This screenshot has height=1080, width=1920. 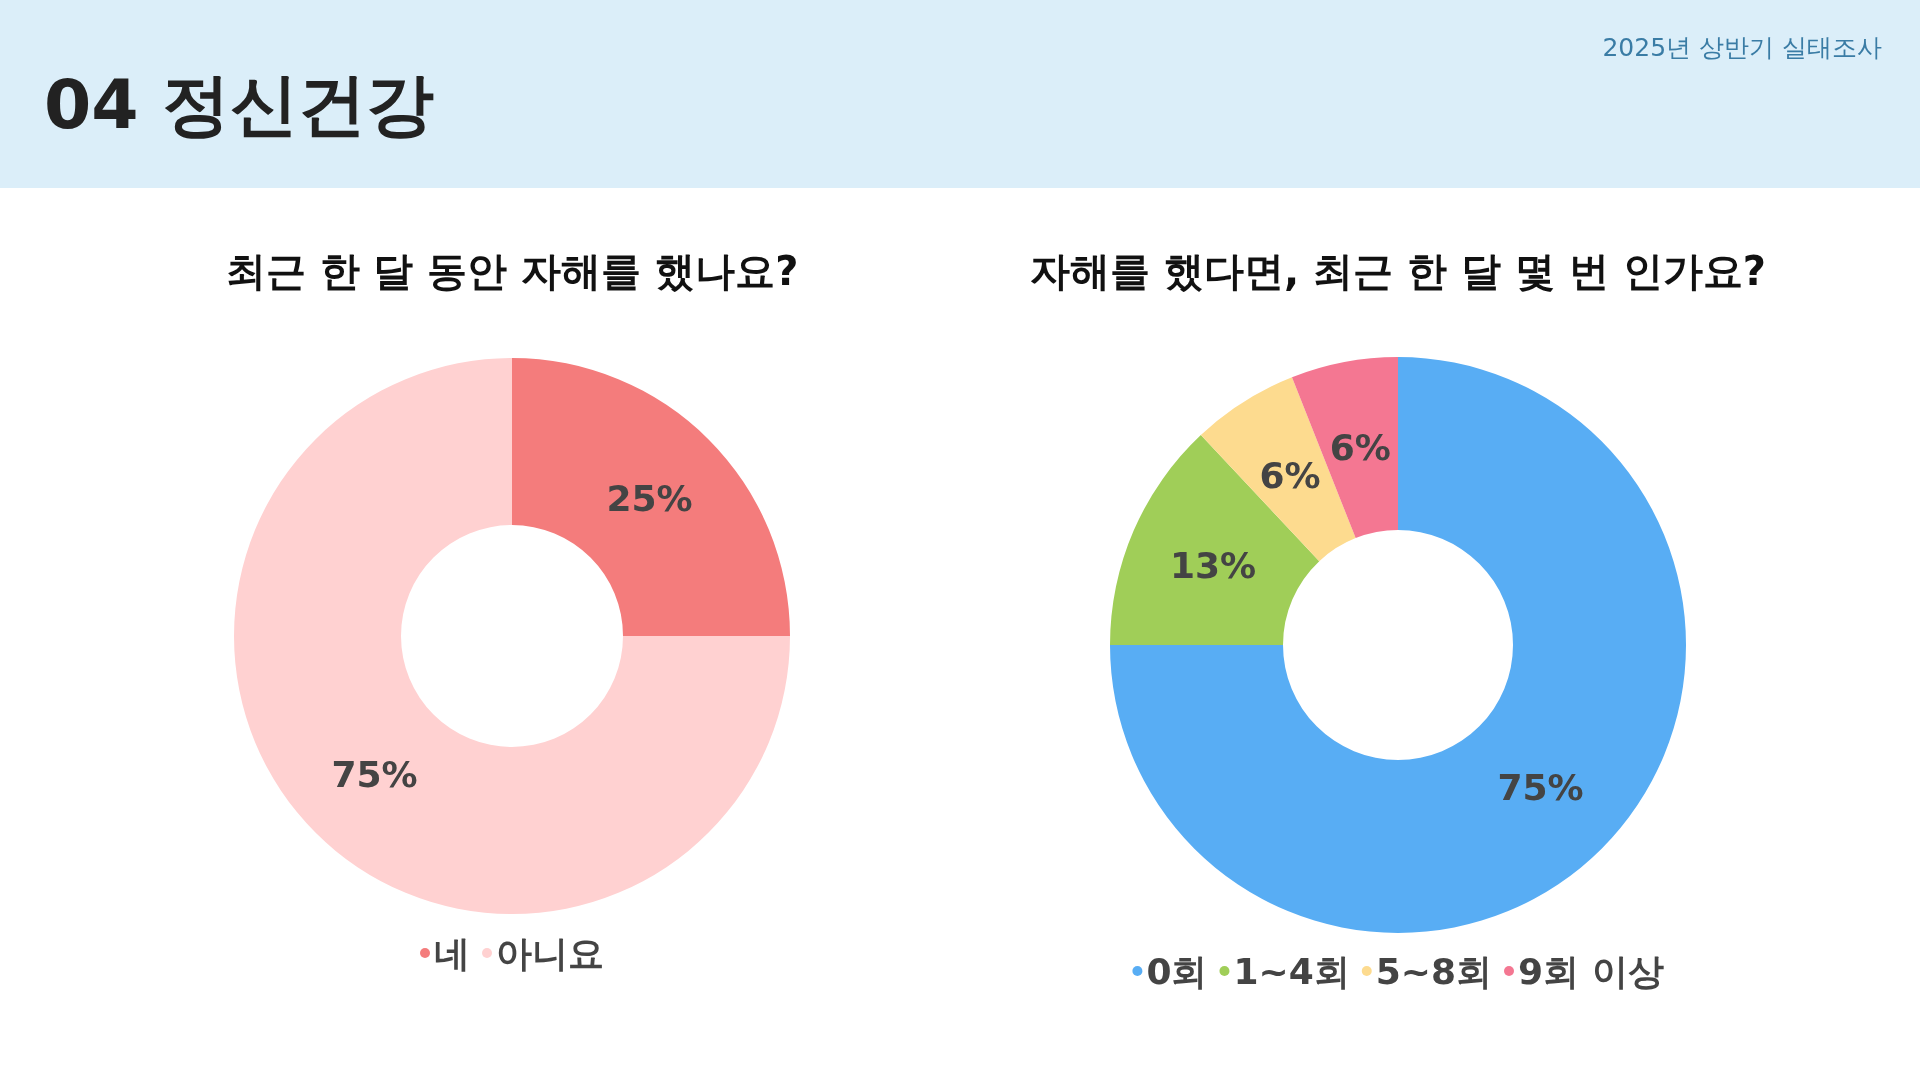 What do you see at coordinates (649, 499) in the screenshot?
I see `data-label: 25%` at bounding box center [649, 499].